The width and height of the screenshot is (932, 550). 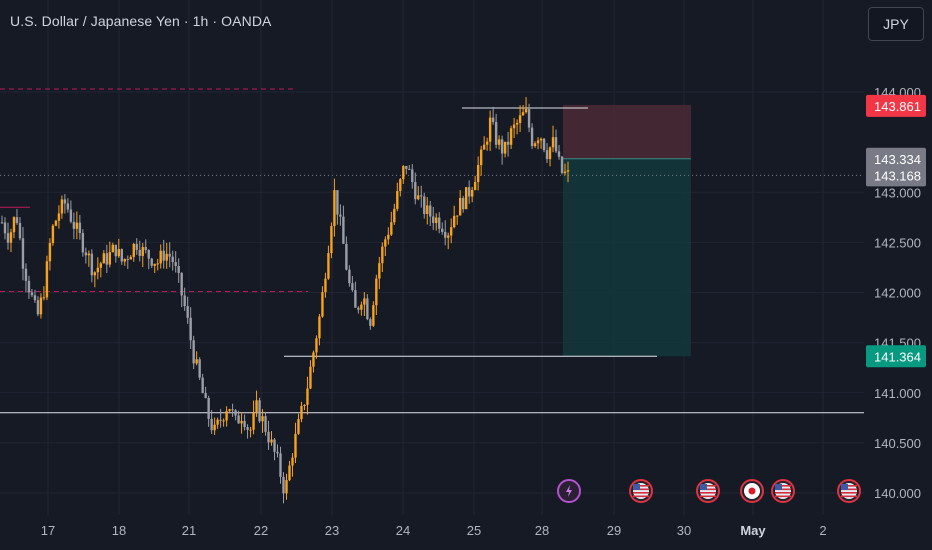 I want to click on price-tag-stop-loss: 143.861, so click(x=896, y=105).